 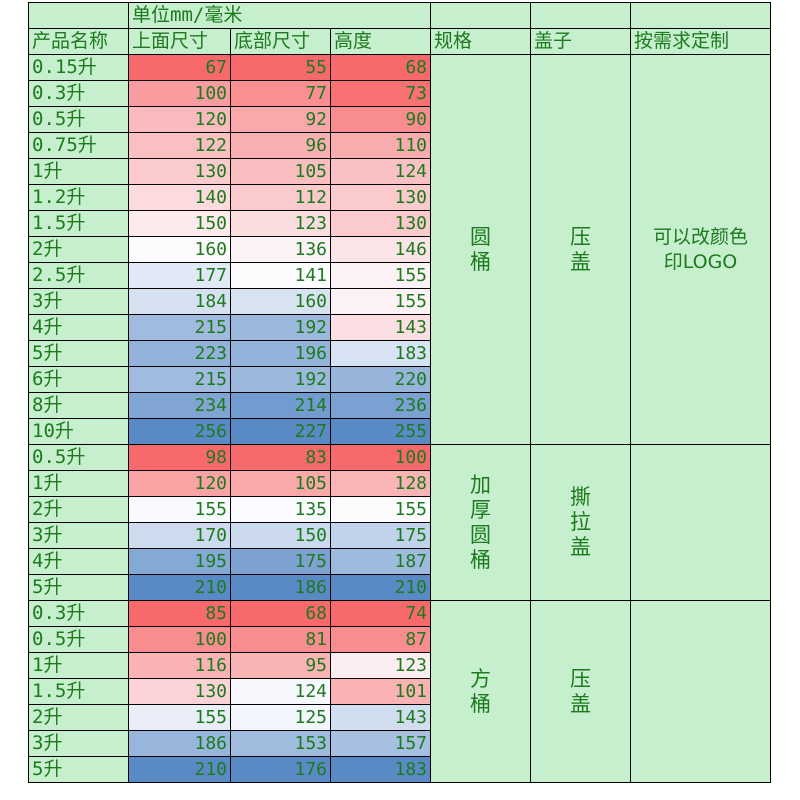 I want to click on bottom-size-cell: 123, so click(x=280, y=223).